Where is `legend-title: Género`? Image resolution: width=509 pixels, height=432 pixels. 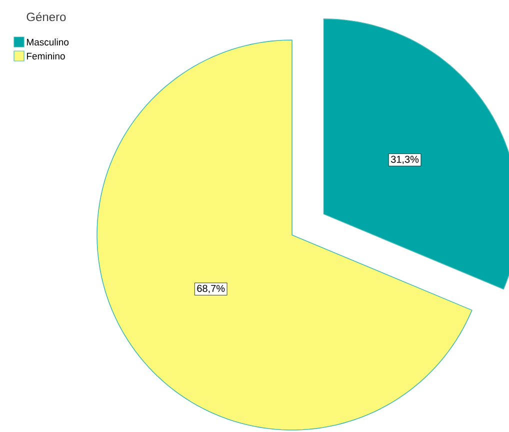 legend-title: Género is located at coordinates (46, 17).